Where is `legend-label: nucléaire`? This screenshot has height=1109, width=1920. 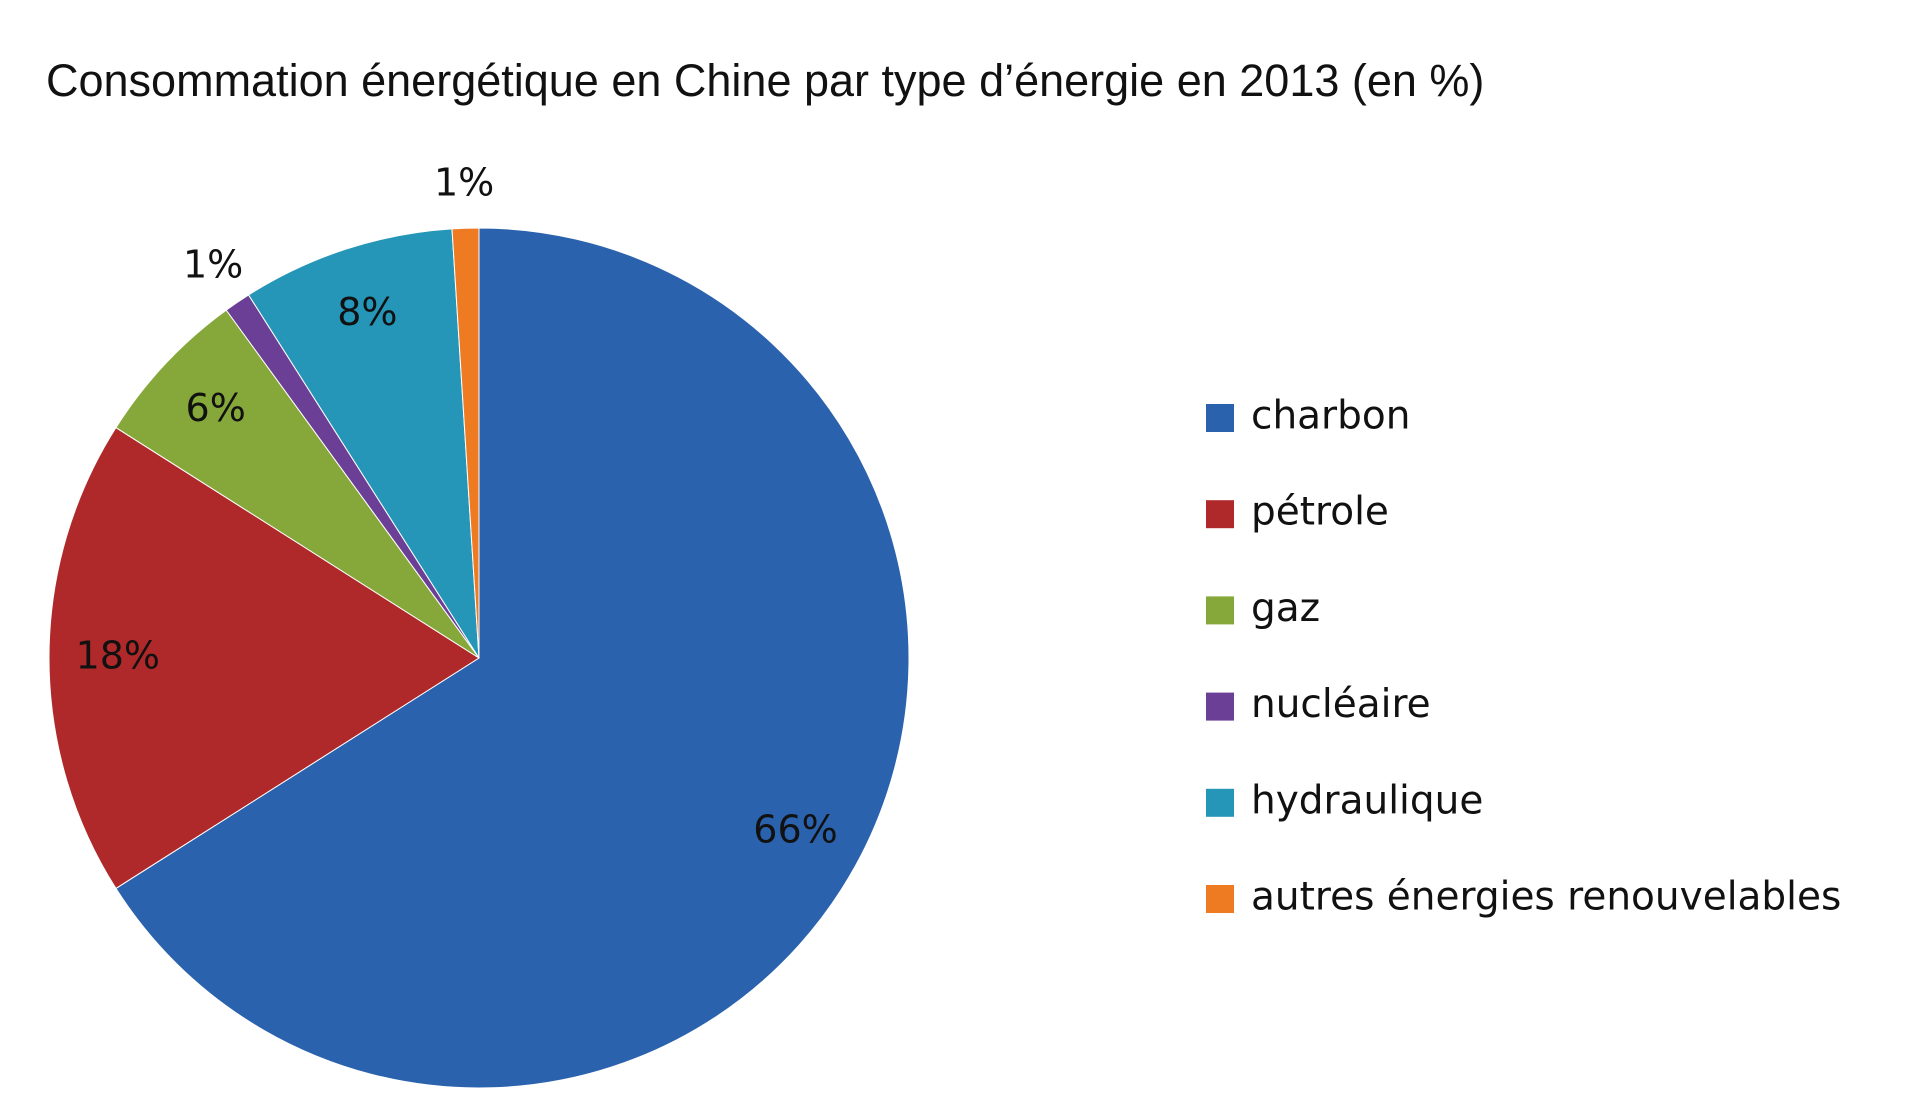
legend-label: nucléaire is located at coordinates (1341, 704).